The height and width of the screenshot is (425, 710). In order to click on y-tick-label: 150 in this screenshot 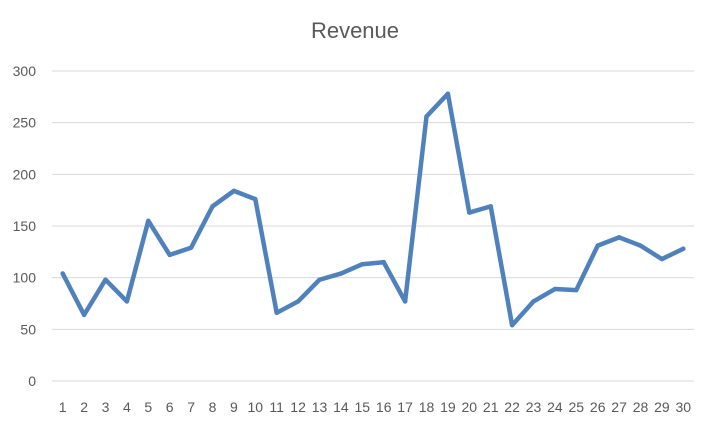, I will do `click(25, 226)`.